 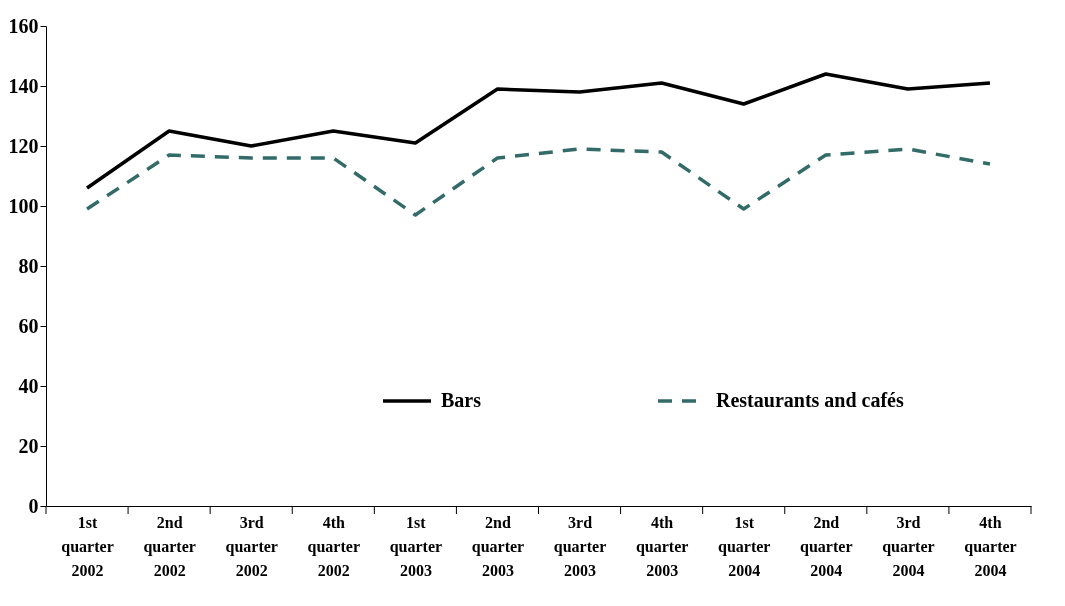 What do you see at coordinates (990, 546) in the screenshot?
I see `x-tick-label: 4th quarter 2004` at bounding box center [990, 546].